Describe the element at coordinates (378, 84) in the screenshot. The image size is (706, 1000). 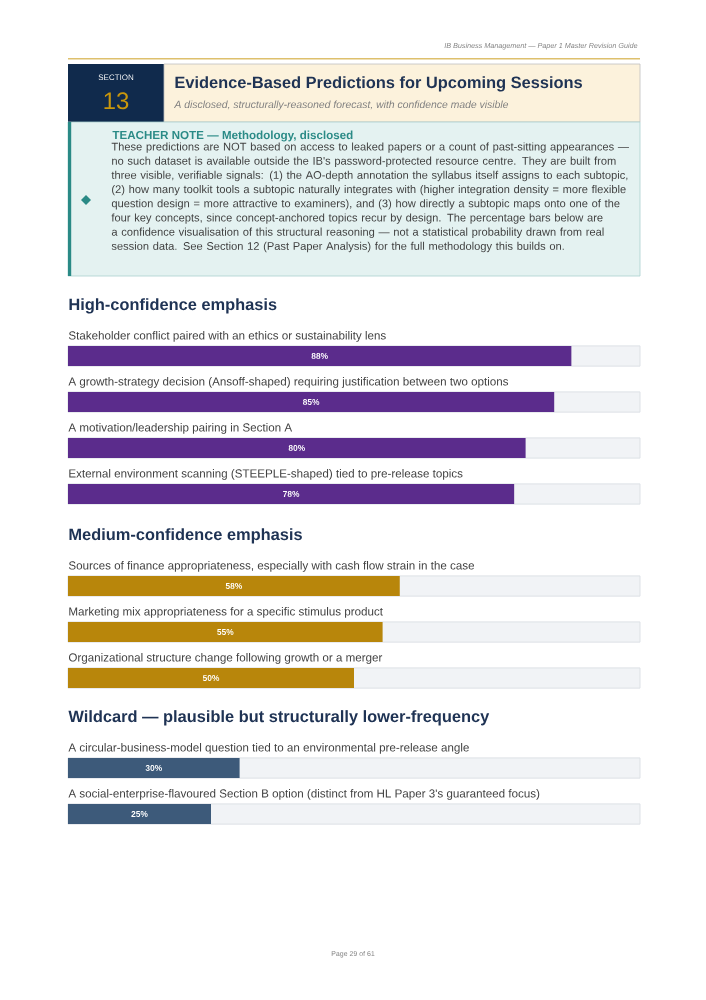
I see `text: Evidence-Based Predictions for Upcoming Sessions` at that location.